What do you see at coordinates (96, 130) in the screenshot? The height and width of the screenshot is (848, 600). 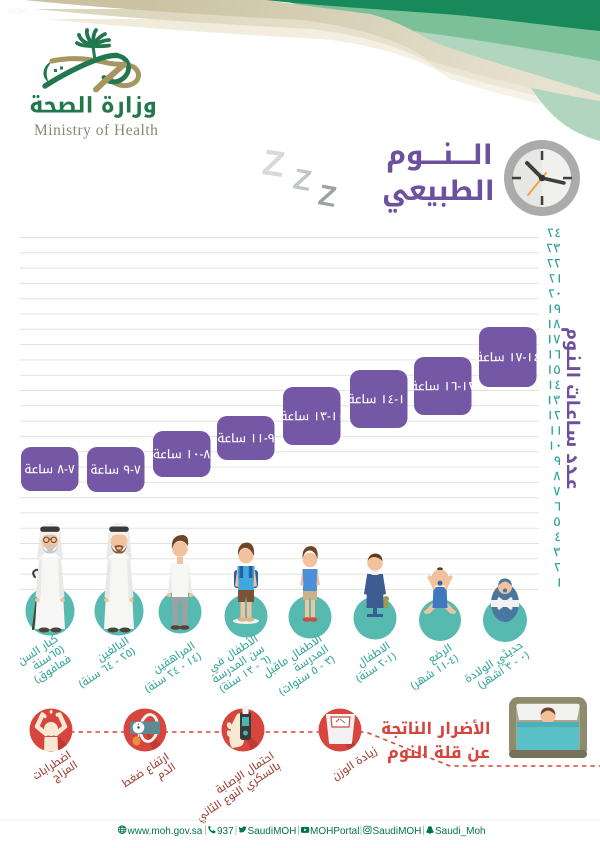 I see `svg-text: Ministry of Health` at bounding box center [96, 130].